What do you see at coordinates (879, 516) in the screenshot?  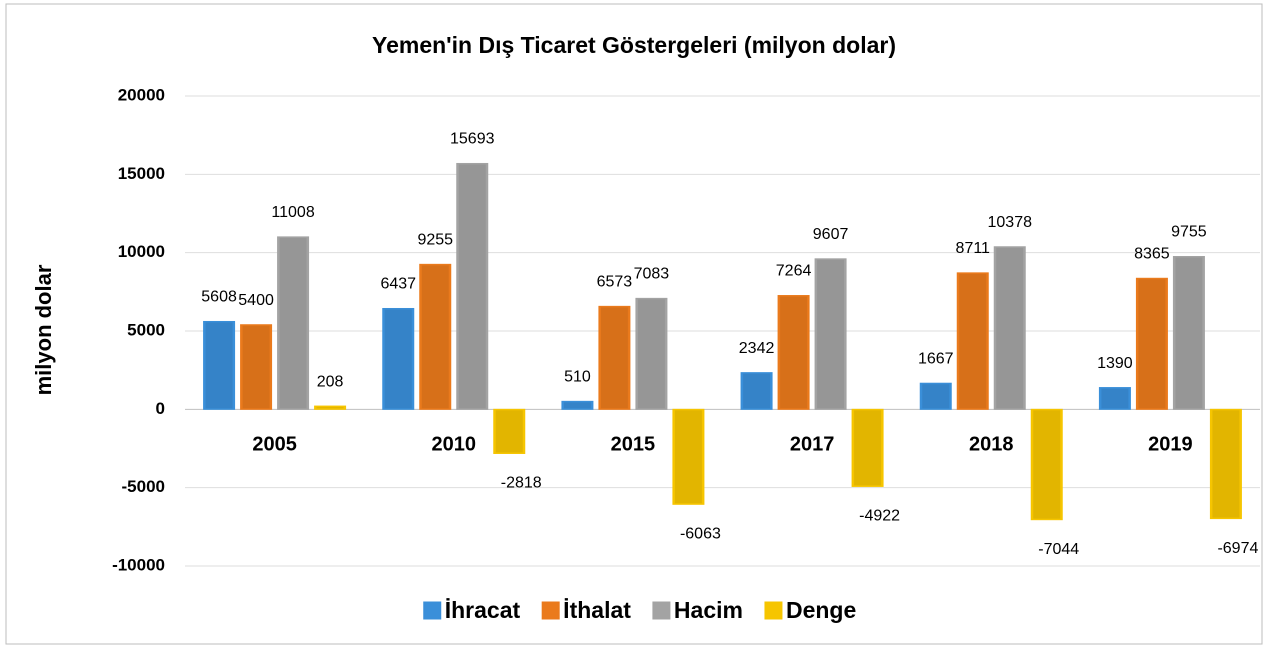 I see `data-label: -4922` at bounding box center [879, 516].